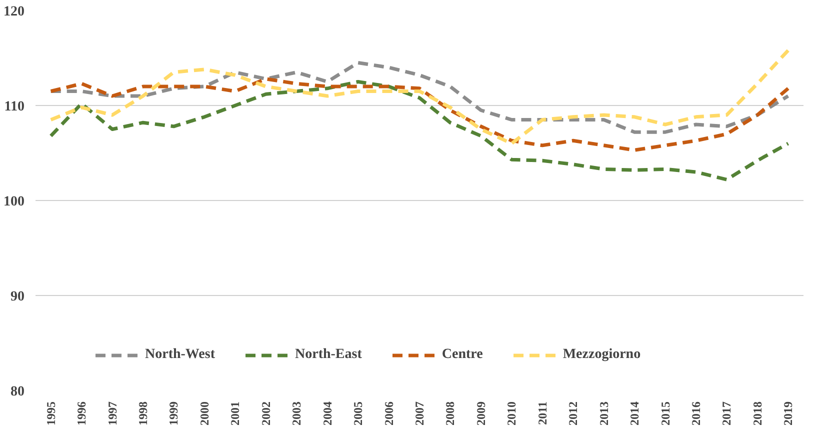  I want to click on x-tick-label: 2014, so click(635, 414).